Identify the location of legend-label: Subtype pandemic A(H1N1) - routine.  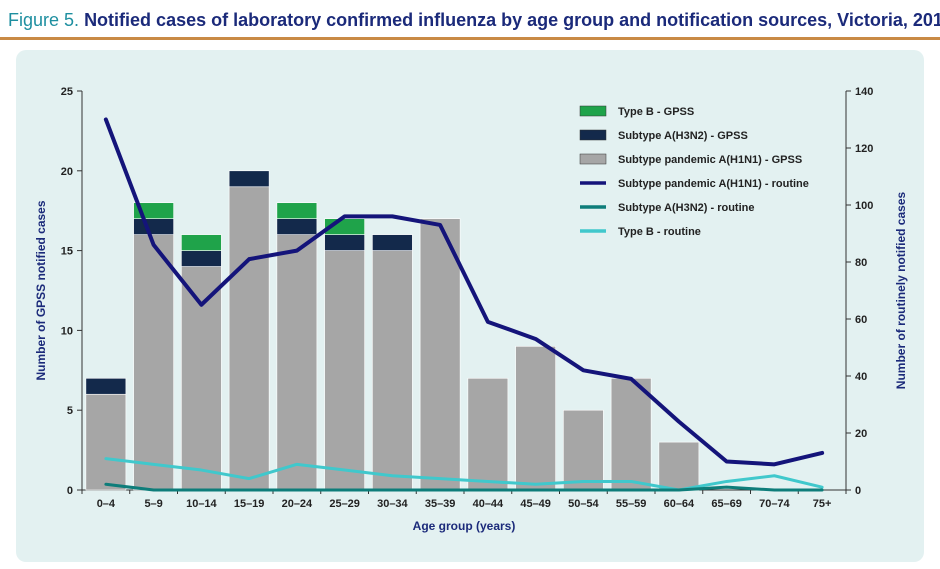
(713, 184).